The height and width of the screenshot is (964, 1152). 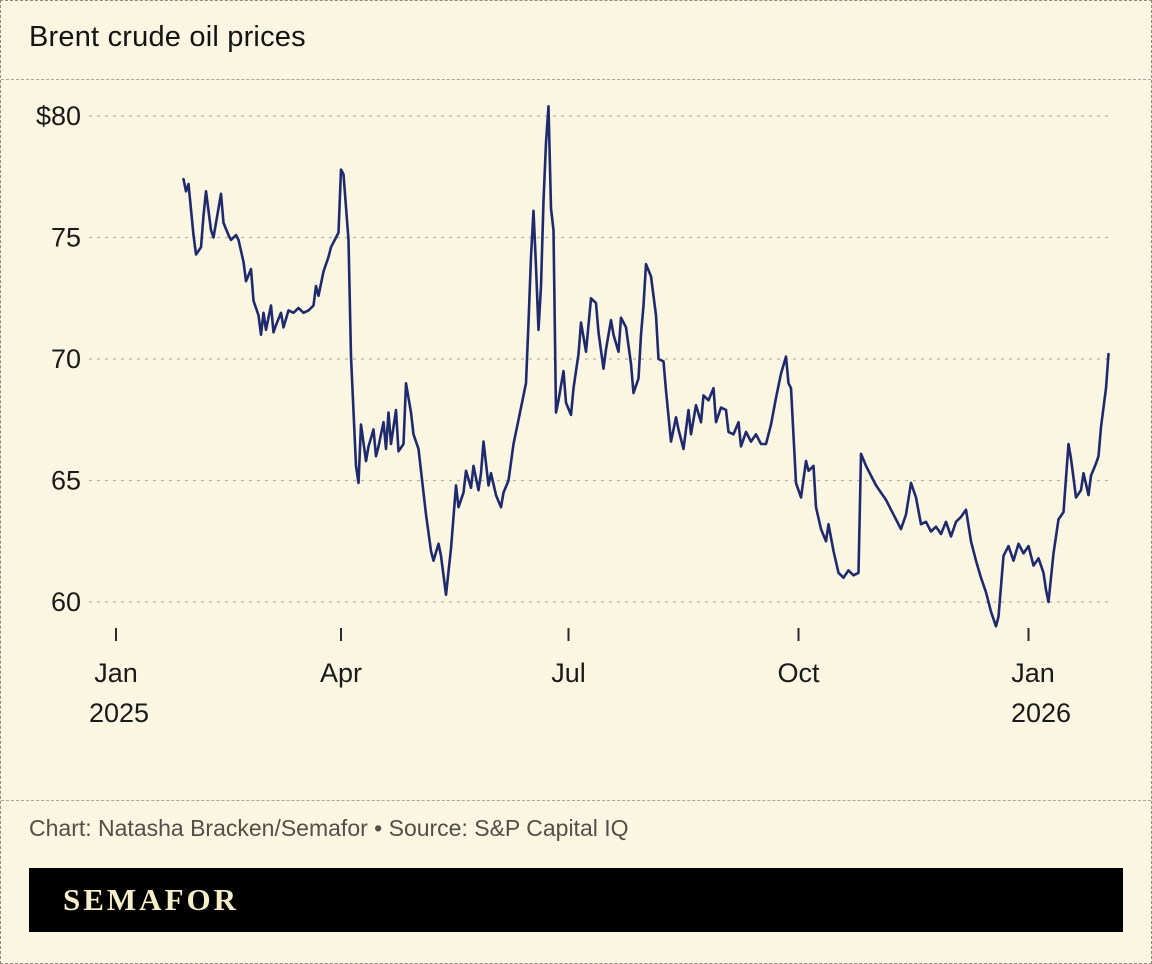 What do you see at coordinates (576, 800) in the screenshot?
I see `footer-divider` at bounding box center [576, 800].